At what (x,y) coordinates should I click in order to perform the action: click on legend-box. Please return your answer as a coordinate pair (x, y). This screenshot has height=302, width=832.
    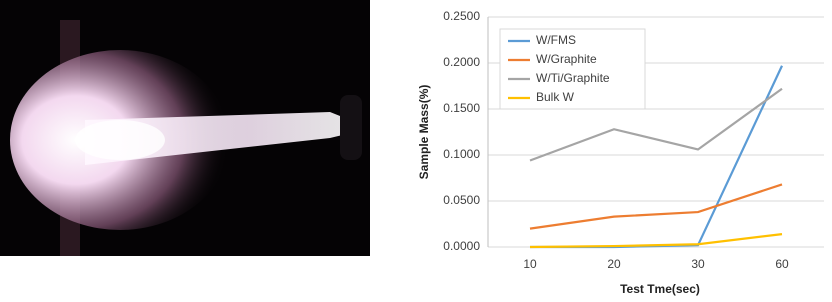
    Looking at the image, I should click on (572, 69).